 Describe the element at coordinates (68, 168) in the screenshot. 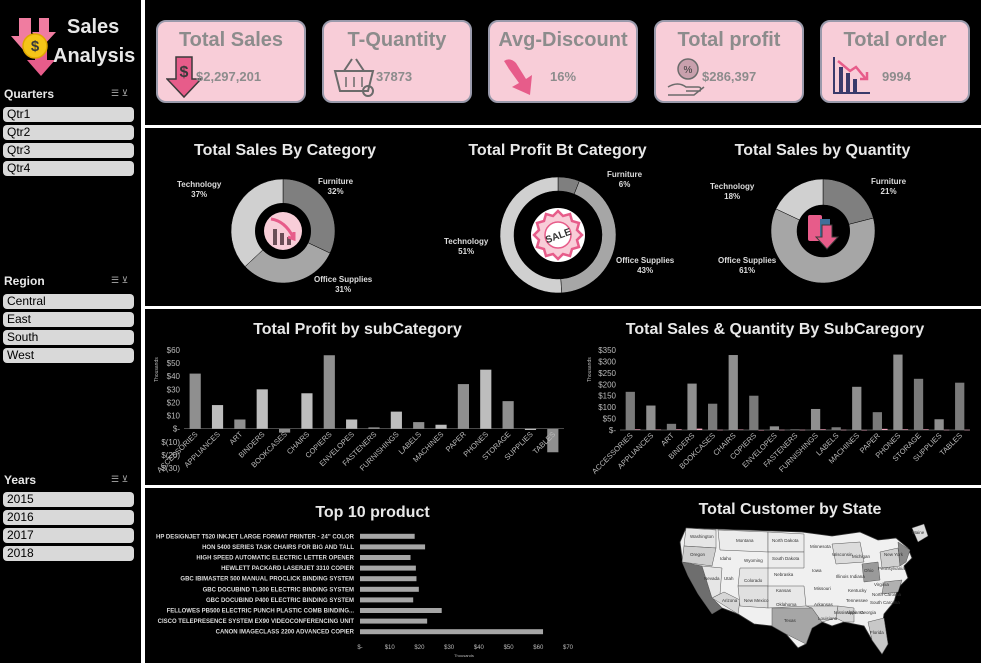

I see `slicer-item-qtr4: Qtr4` at that location.